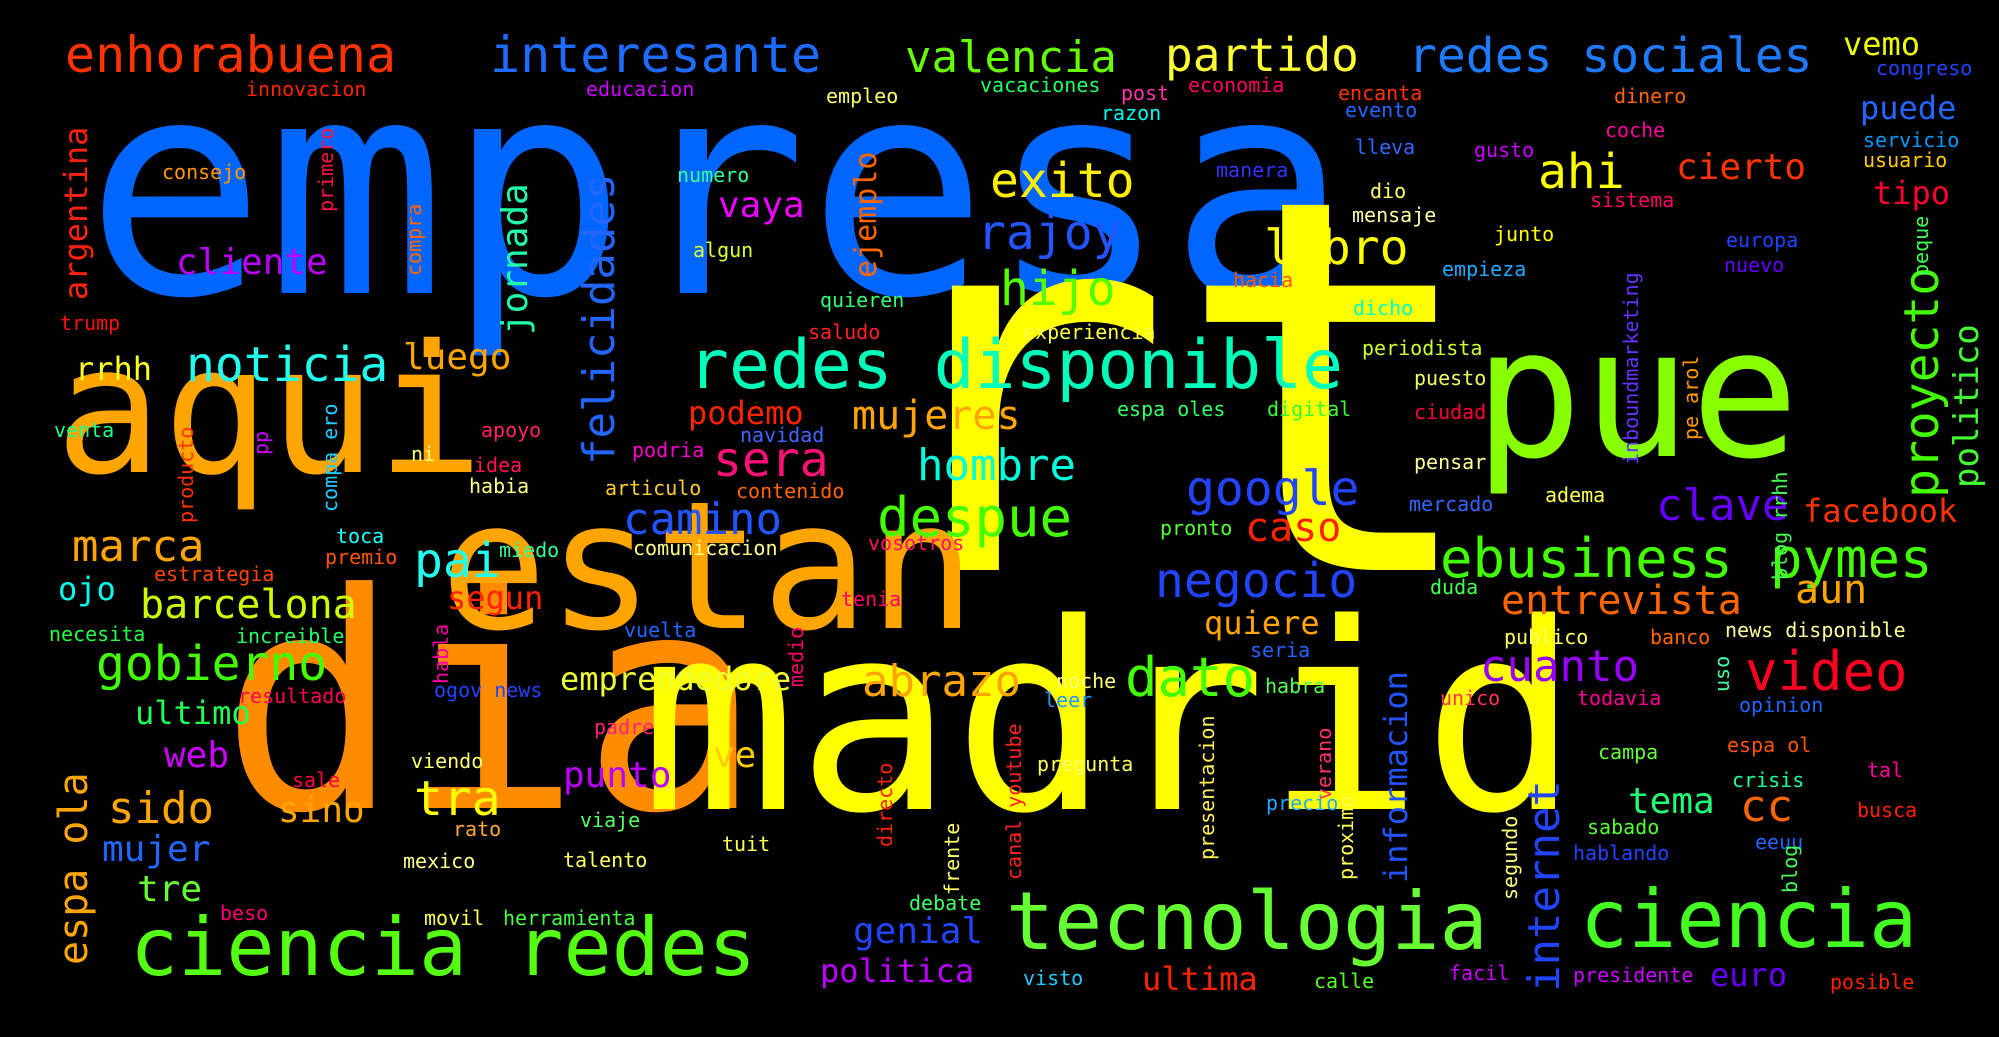 This screenshot has width=1999, height=1037. What do you see at coordinates (1905, 160) in the screenshot?
I see `word-usuario: usuario` at bounding box center [1905, 160].